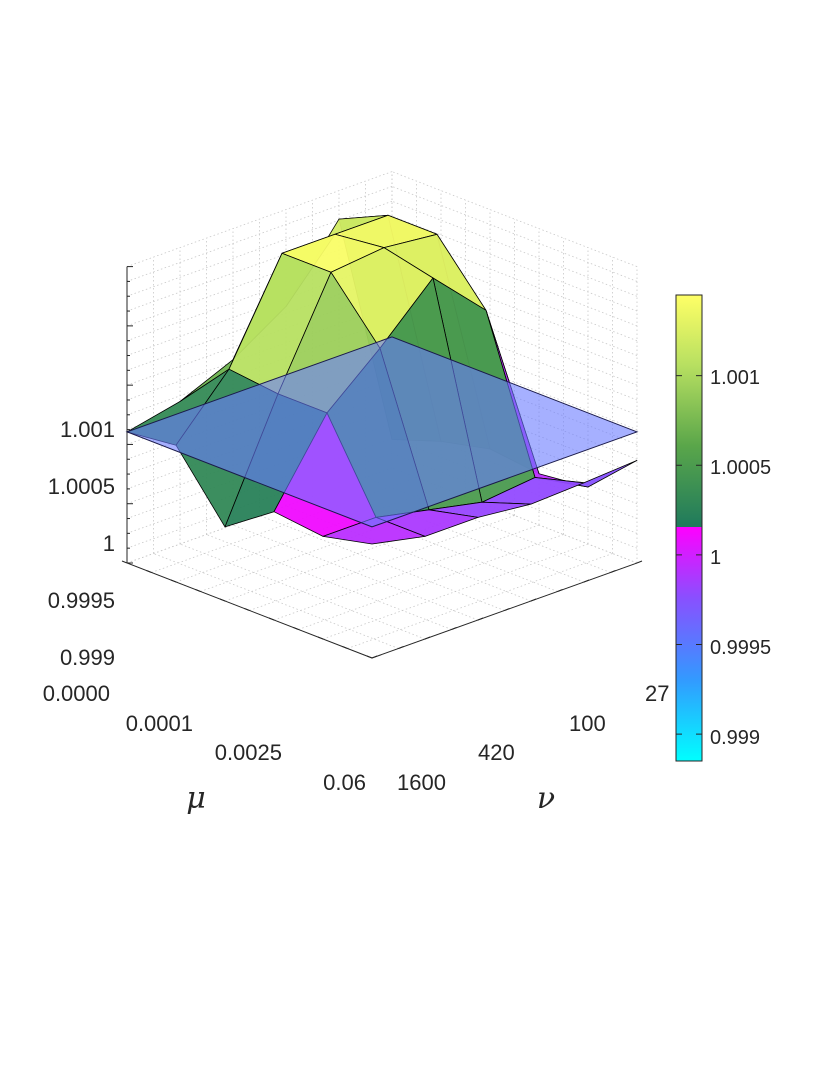  I want to click on colorbar-tick-label: 1.0005, so click(740, 468).